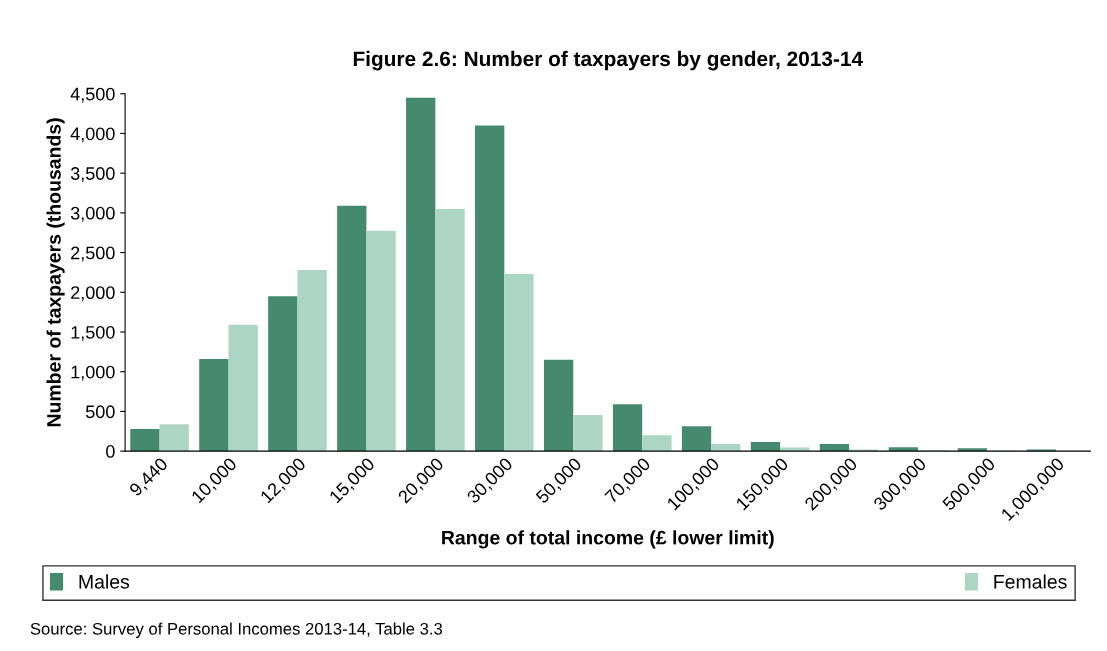 The width and height of the screenshot is (1107, 651). What do you see at coordinates (93, 333) in the screenshot?
I see `y-tick-label: 1,500` at bounding box center [93, 333].